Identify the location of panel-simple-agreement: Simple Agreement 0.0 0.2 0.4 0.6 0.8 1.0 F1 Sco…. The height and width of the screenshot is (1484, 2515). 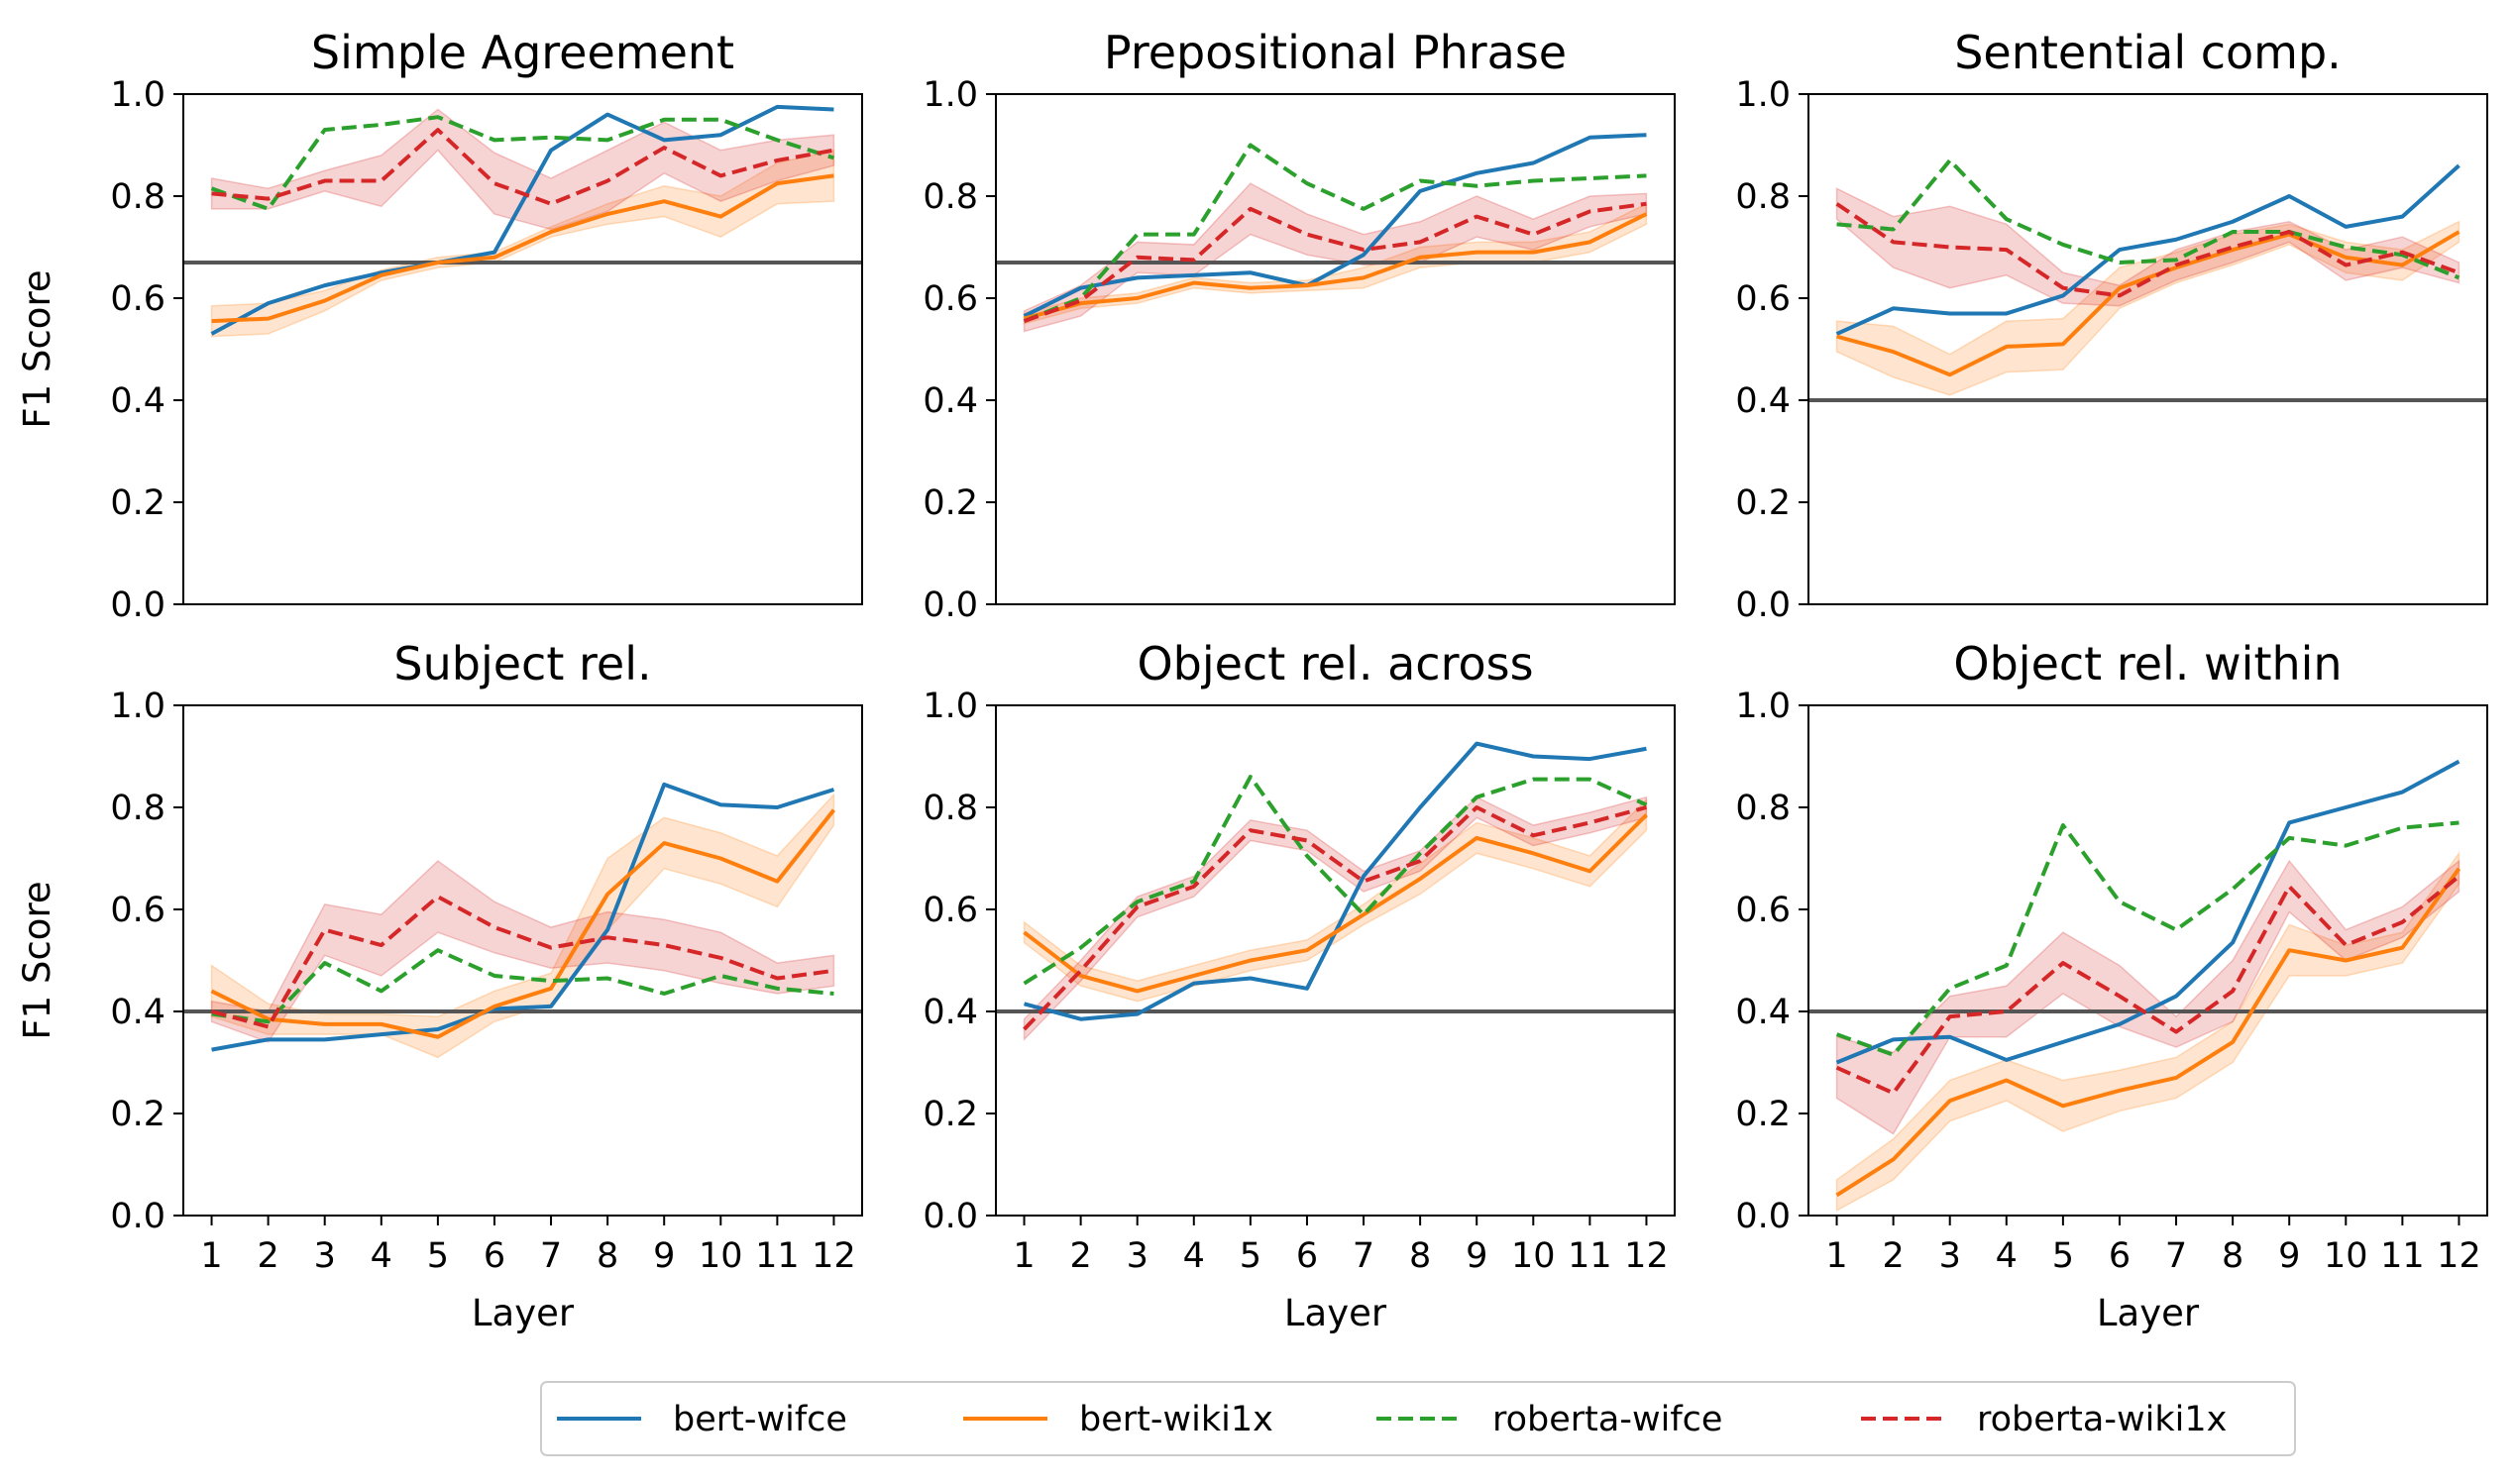
(439, 326).